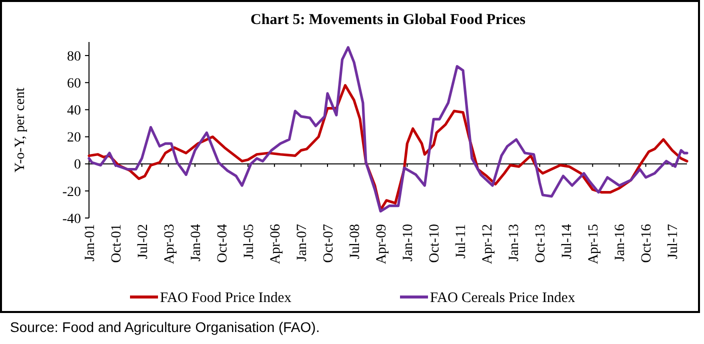  I want to click on x-tick-label: Jul-14, so click(568, 241).